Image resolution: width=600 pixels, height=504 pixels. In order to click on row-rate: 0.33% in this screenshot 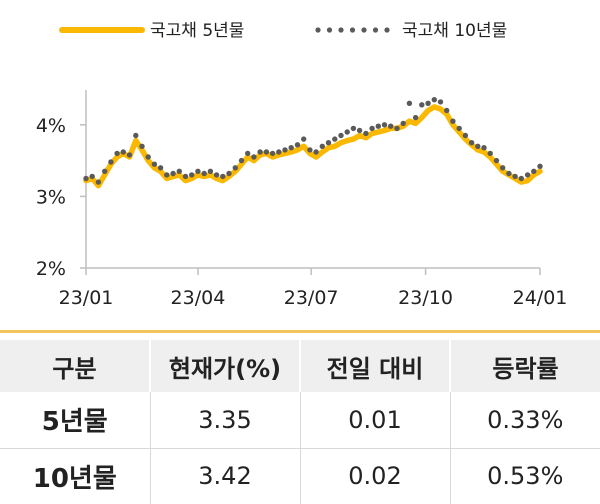, I will do `click(524, 420)`.